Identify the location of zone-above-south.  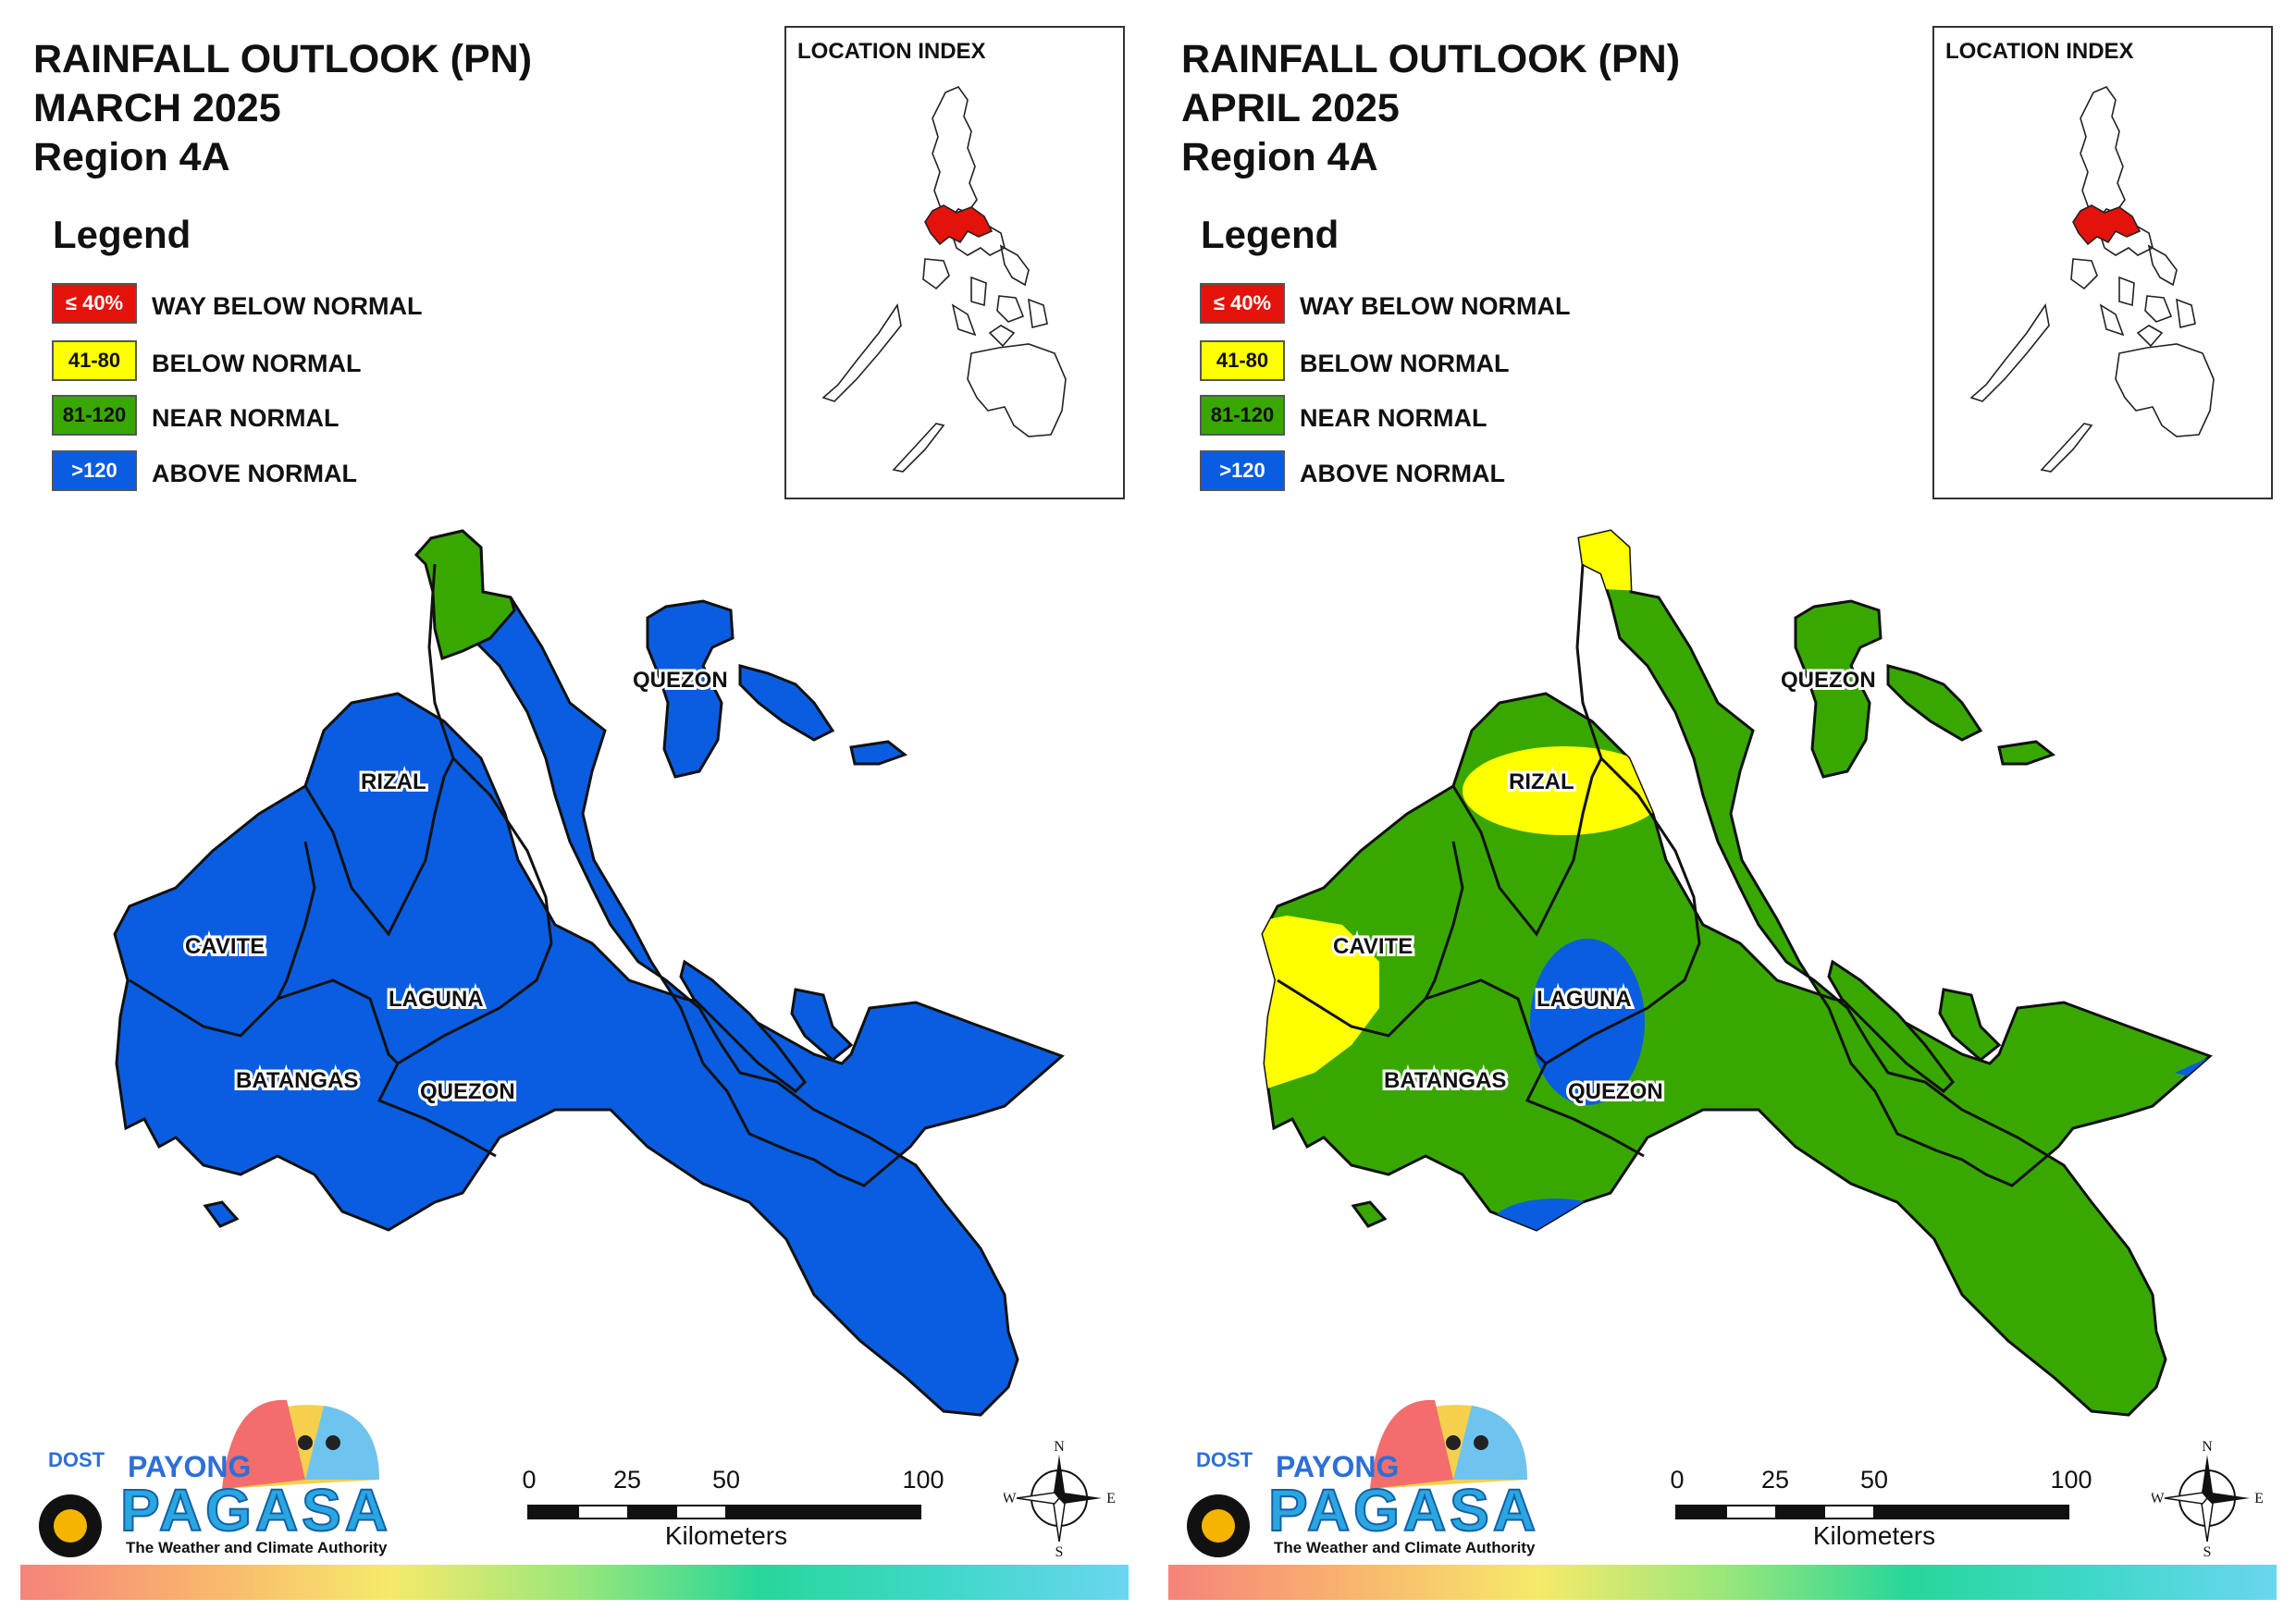
(1555, 1226).